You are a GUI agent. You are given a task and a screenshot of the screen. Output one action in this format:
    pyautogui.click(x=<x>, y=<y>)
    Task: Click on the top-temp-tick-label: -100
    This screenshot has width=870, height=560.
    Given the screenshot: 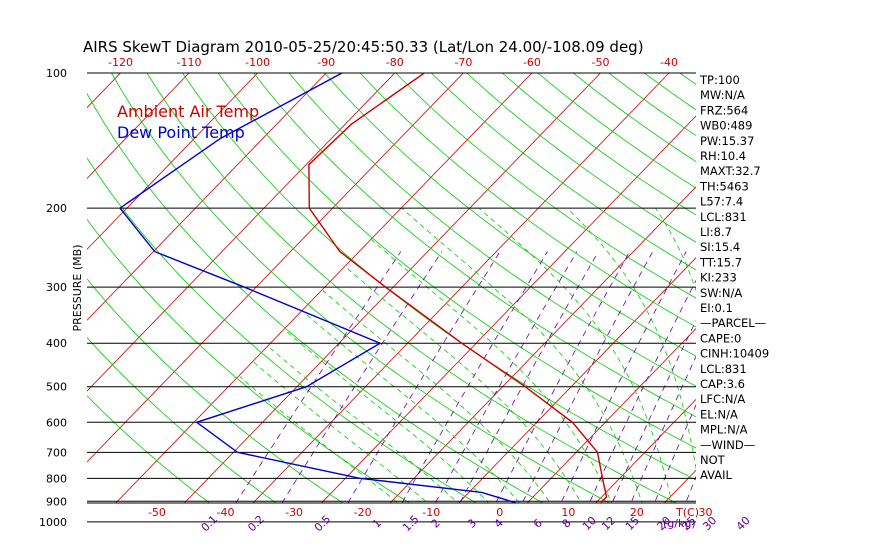 What is the action you would take?
    pyautogui.click(x=257, y=62)
    